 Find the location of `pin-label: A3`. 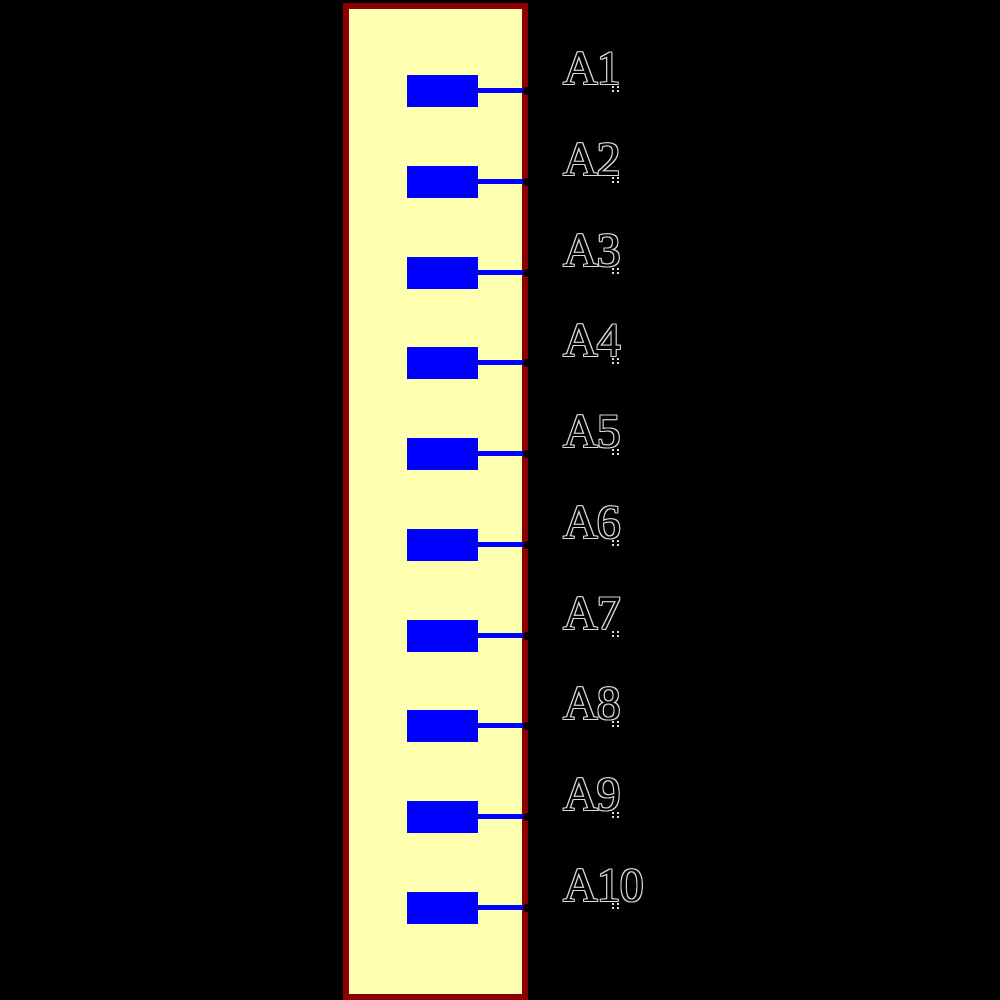

pin-label: A3 is located at coordinates (592, 250).